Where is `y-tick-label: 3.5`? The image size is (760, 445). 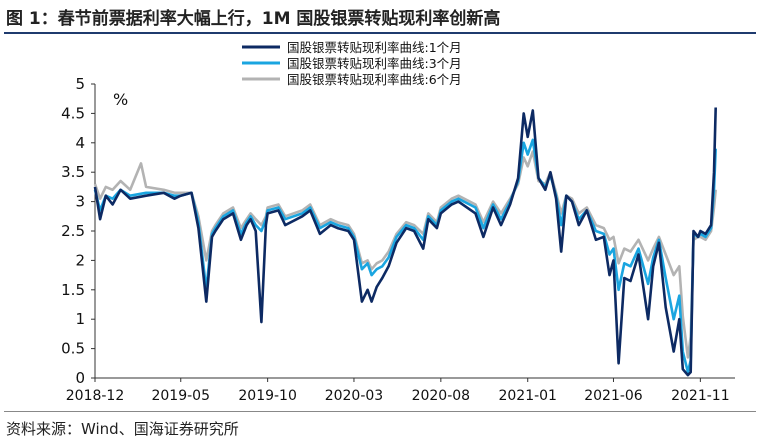
y-tick-label: 3.5 is located at coordinates (73, 172).